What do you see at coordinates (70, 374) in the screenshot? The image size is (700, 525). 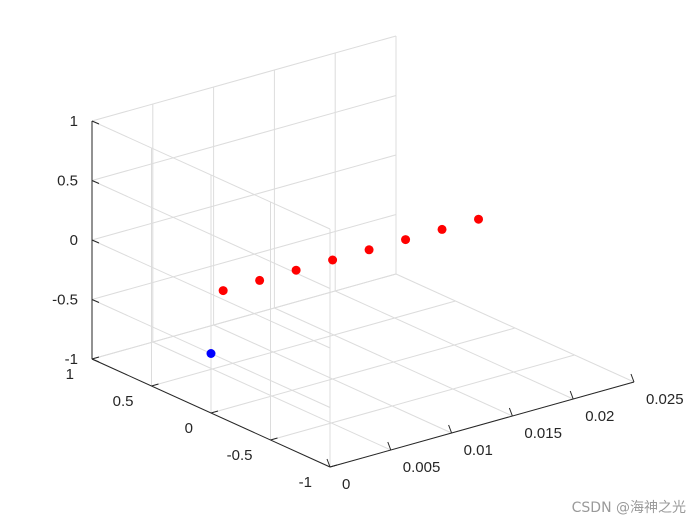 I see `y-tick-label: 1` at bounding box center [70, 374].